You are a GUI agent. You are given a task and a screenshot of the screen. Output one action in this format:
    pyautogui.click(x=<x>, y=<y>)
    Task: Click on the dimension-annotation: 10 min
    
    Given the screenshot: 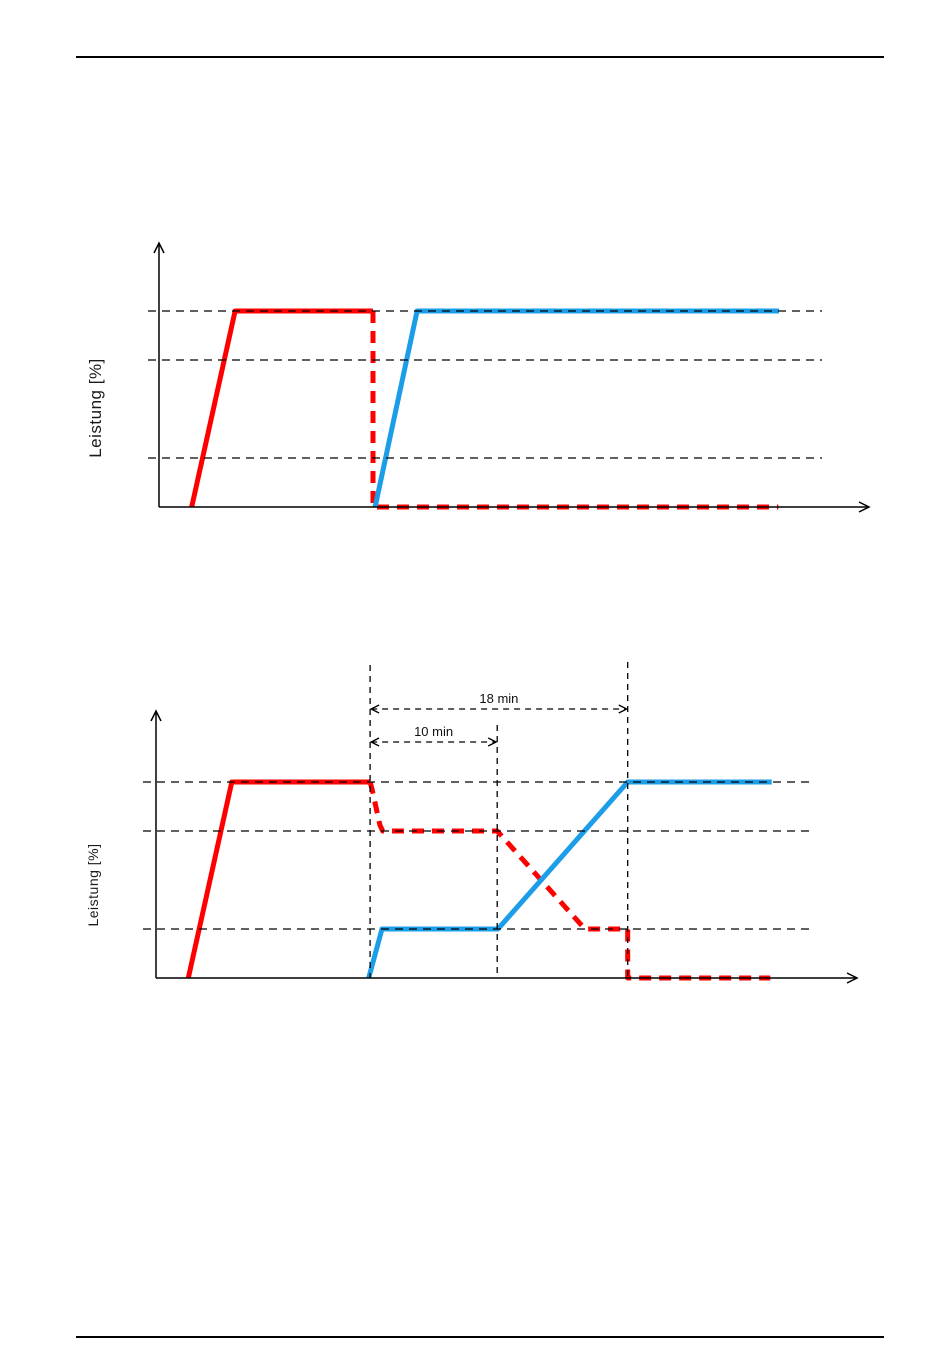 What is the action you would take?
    pyautogui.click(x=433, y=735)
    